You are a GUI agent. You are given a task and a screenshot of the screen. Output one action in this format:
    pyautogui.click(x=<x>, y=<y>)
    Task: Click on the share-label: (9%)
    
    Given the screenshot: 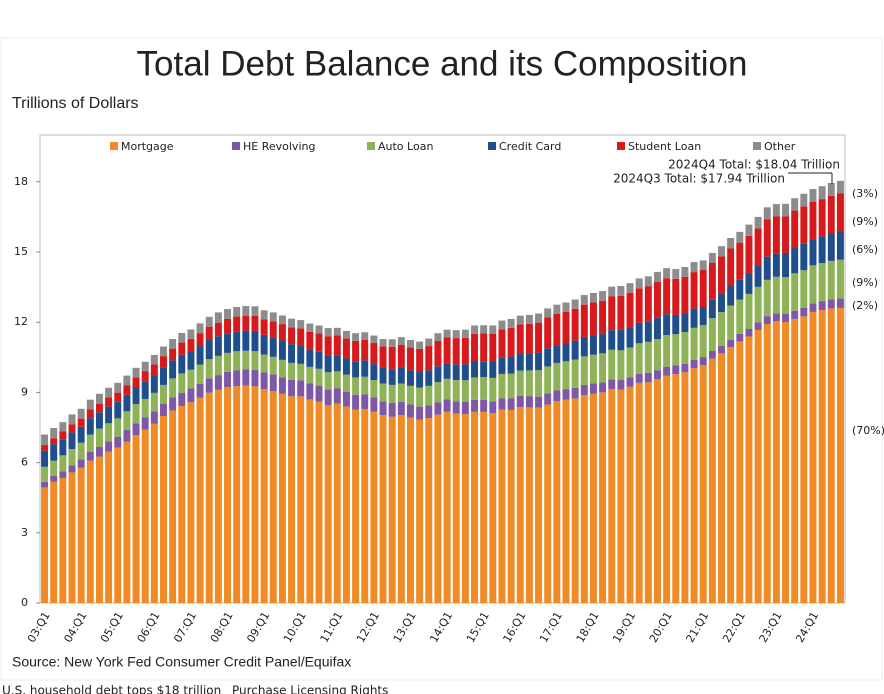 What is the action you would take?
    pyautogui.click(x=865, y=282)
    